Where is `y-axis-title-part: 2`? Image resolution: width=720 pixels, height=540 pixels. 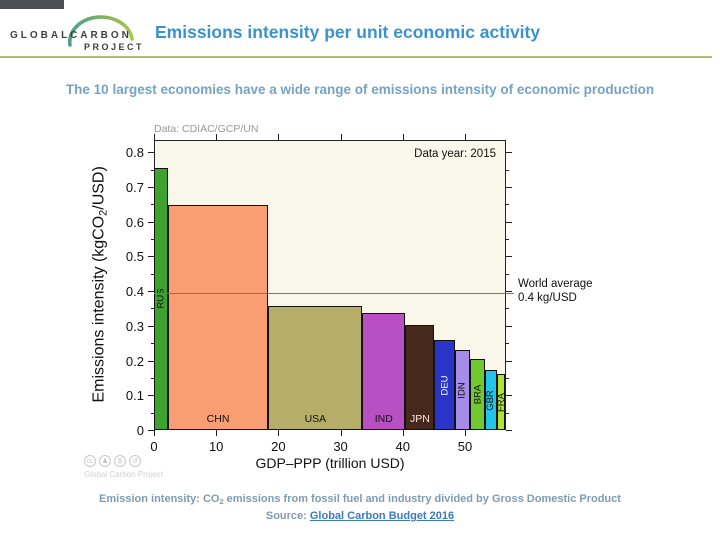
y-axis-title-part: 2 is located at coordinates (103, 212).